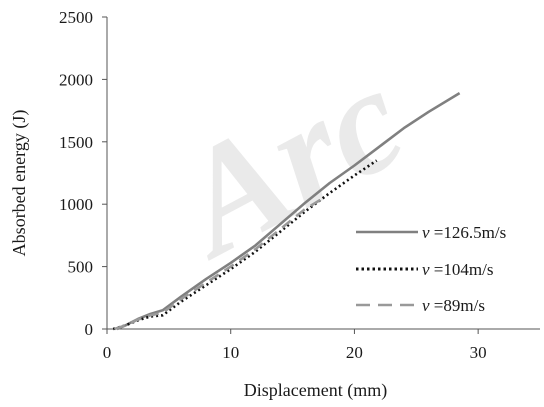 This screenshot has height=407, width=544. Describe the element at coordinates (76, 79) in the screenshot. I see `y-tick-label: 2000` at that location.